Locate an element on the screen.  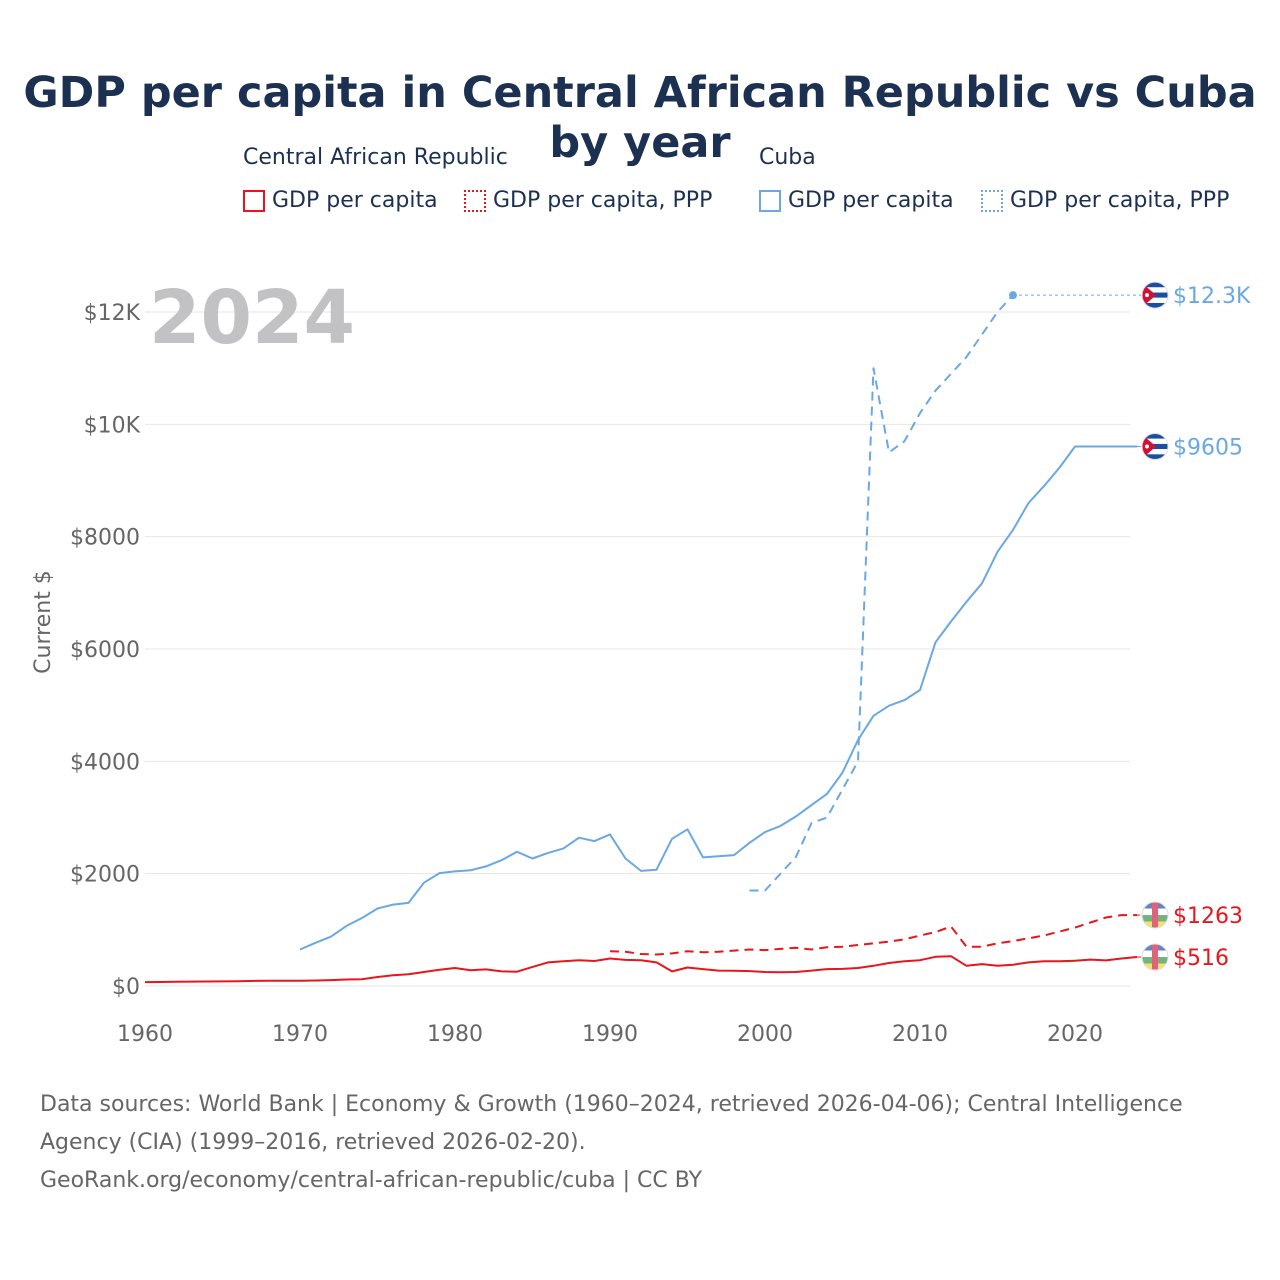
legend-item-car-gdp: GDP per capita is located at coordinates (340, 200).